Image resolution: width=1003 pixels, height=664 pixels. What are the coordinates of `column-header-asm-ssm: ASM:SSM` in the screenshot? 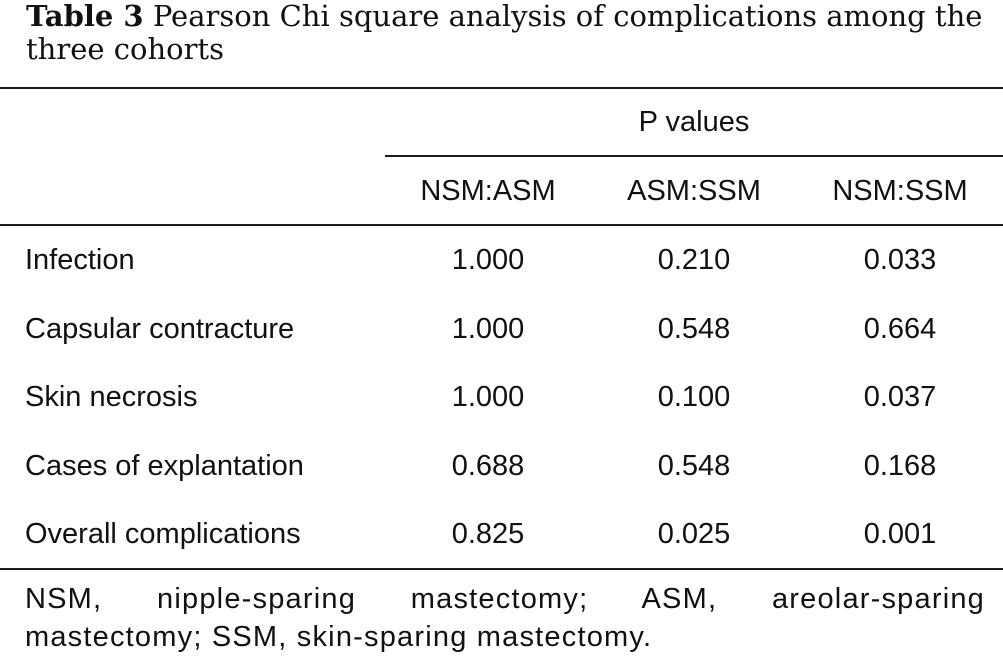 It's located at (694, 191).